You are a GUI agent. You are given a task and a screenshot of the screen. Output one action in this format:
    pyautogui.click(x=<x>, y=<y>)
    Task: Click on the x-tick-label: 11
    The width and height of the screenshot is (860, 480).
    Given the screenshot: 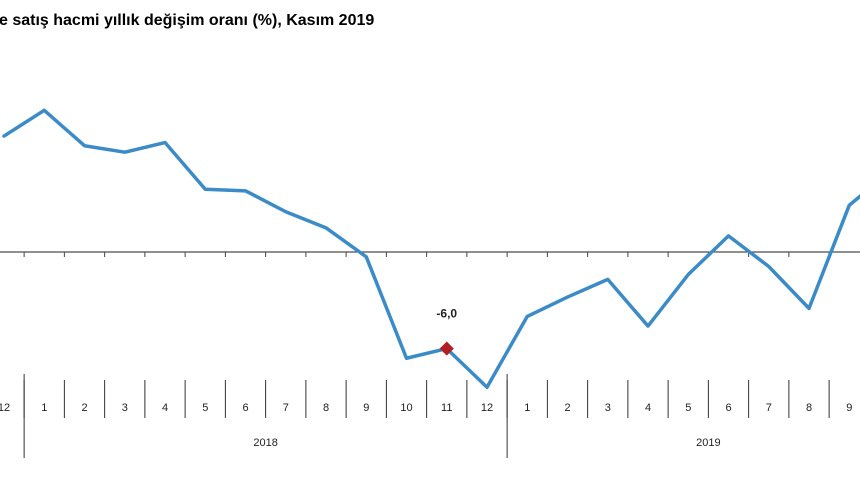 What is the action you would take?
    pyautogui.click(x=446, y=408)
    